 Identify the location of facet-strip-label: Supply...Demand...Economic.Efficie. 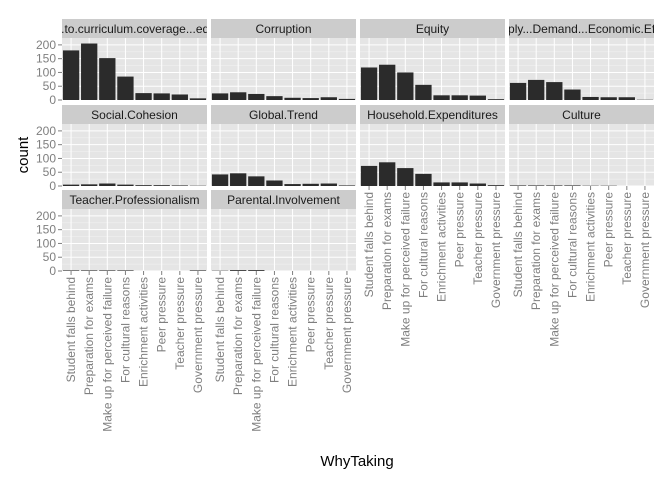
(579, 29).